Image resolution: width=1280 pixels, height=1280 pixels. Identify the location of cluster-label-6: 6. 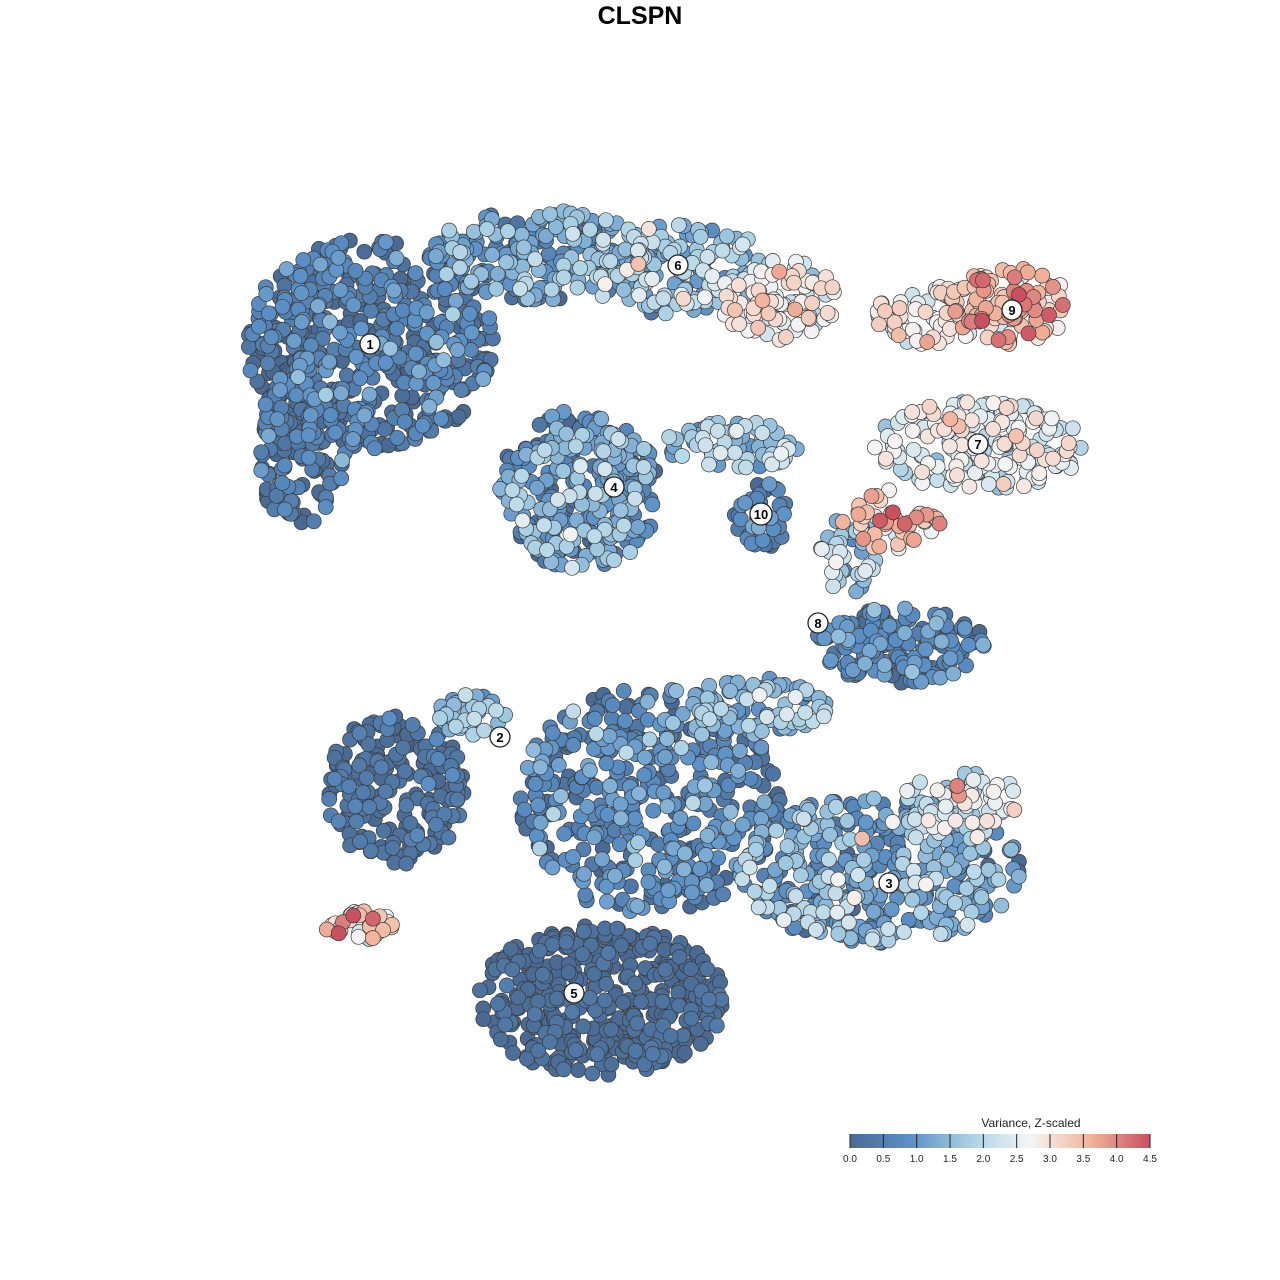
(678, 265).